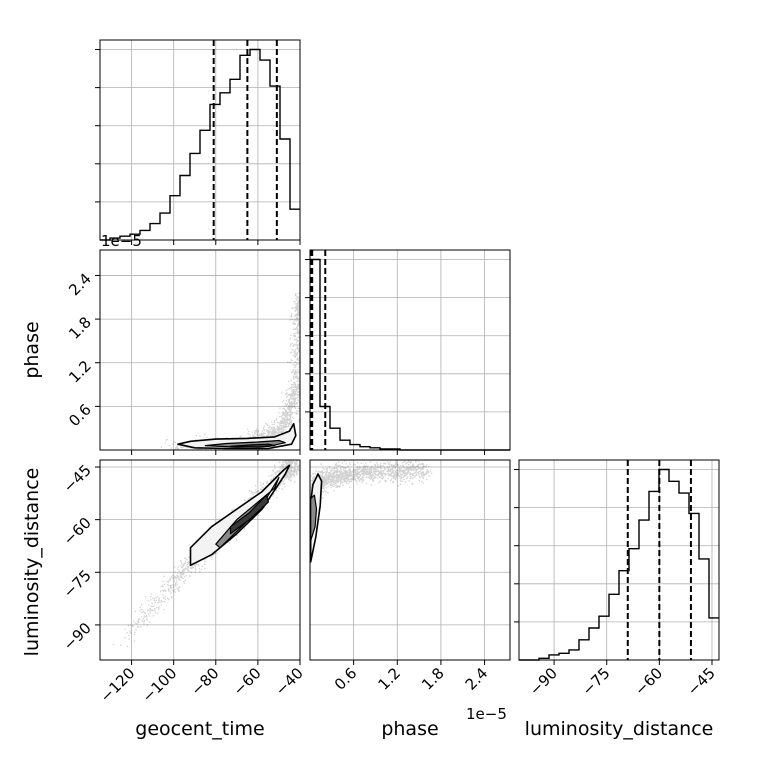 This screenshot has height=760, width=760. I want to click on xtick-label-phase-3: 2.4, so click(477, 679).